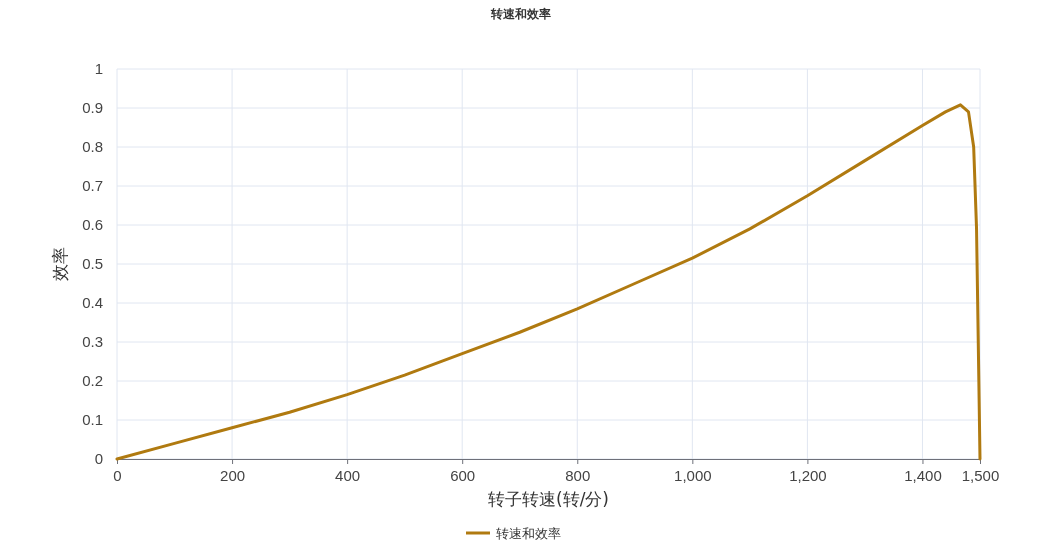  I want to click on y-tick-label: 0.1, so click(92, 420).